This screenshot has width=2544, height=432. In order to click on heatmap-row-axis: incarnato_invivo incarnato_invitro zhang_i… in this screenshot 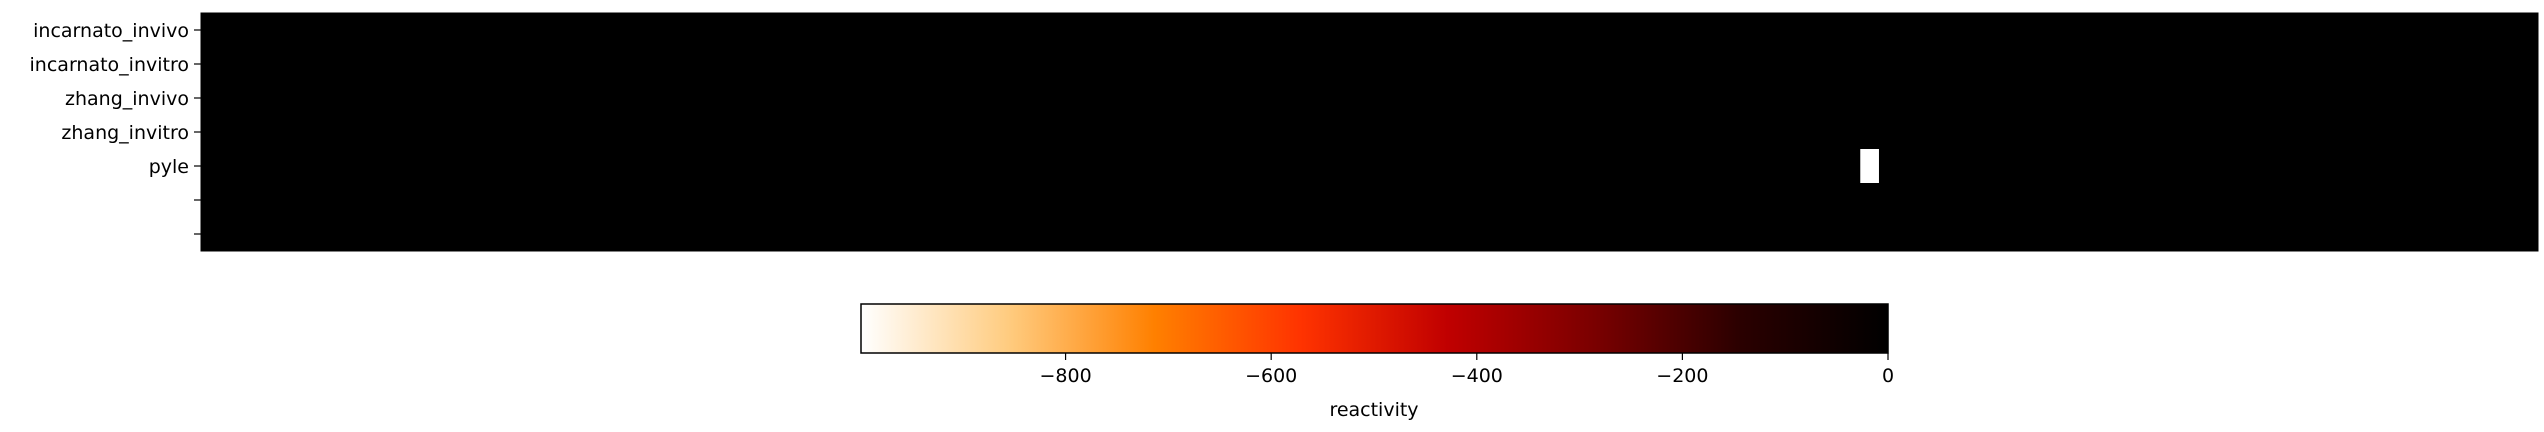, I will do `click(115, 127)`.